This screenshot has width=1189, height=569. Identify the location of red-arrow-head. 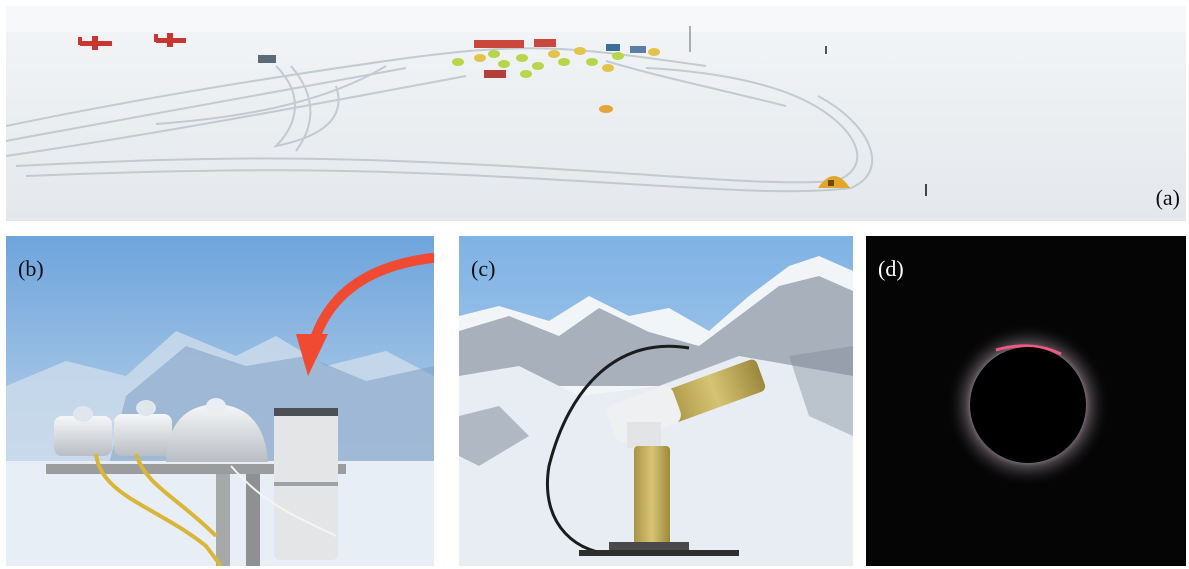
(312, 355).